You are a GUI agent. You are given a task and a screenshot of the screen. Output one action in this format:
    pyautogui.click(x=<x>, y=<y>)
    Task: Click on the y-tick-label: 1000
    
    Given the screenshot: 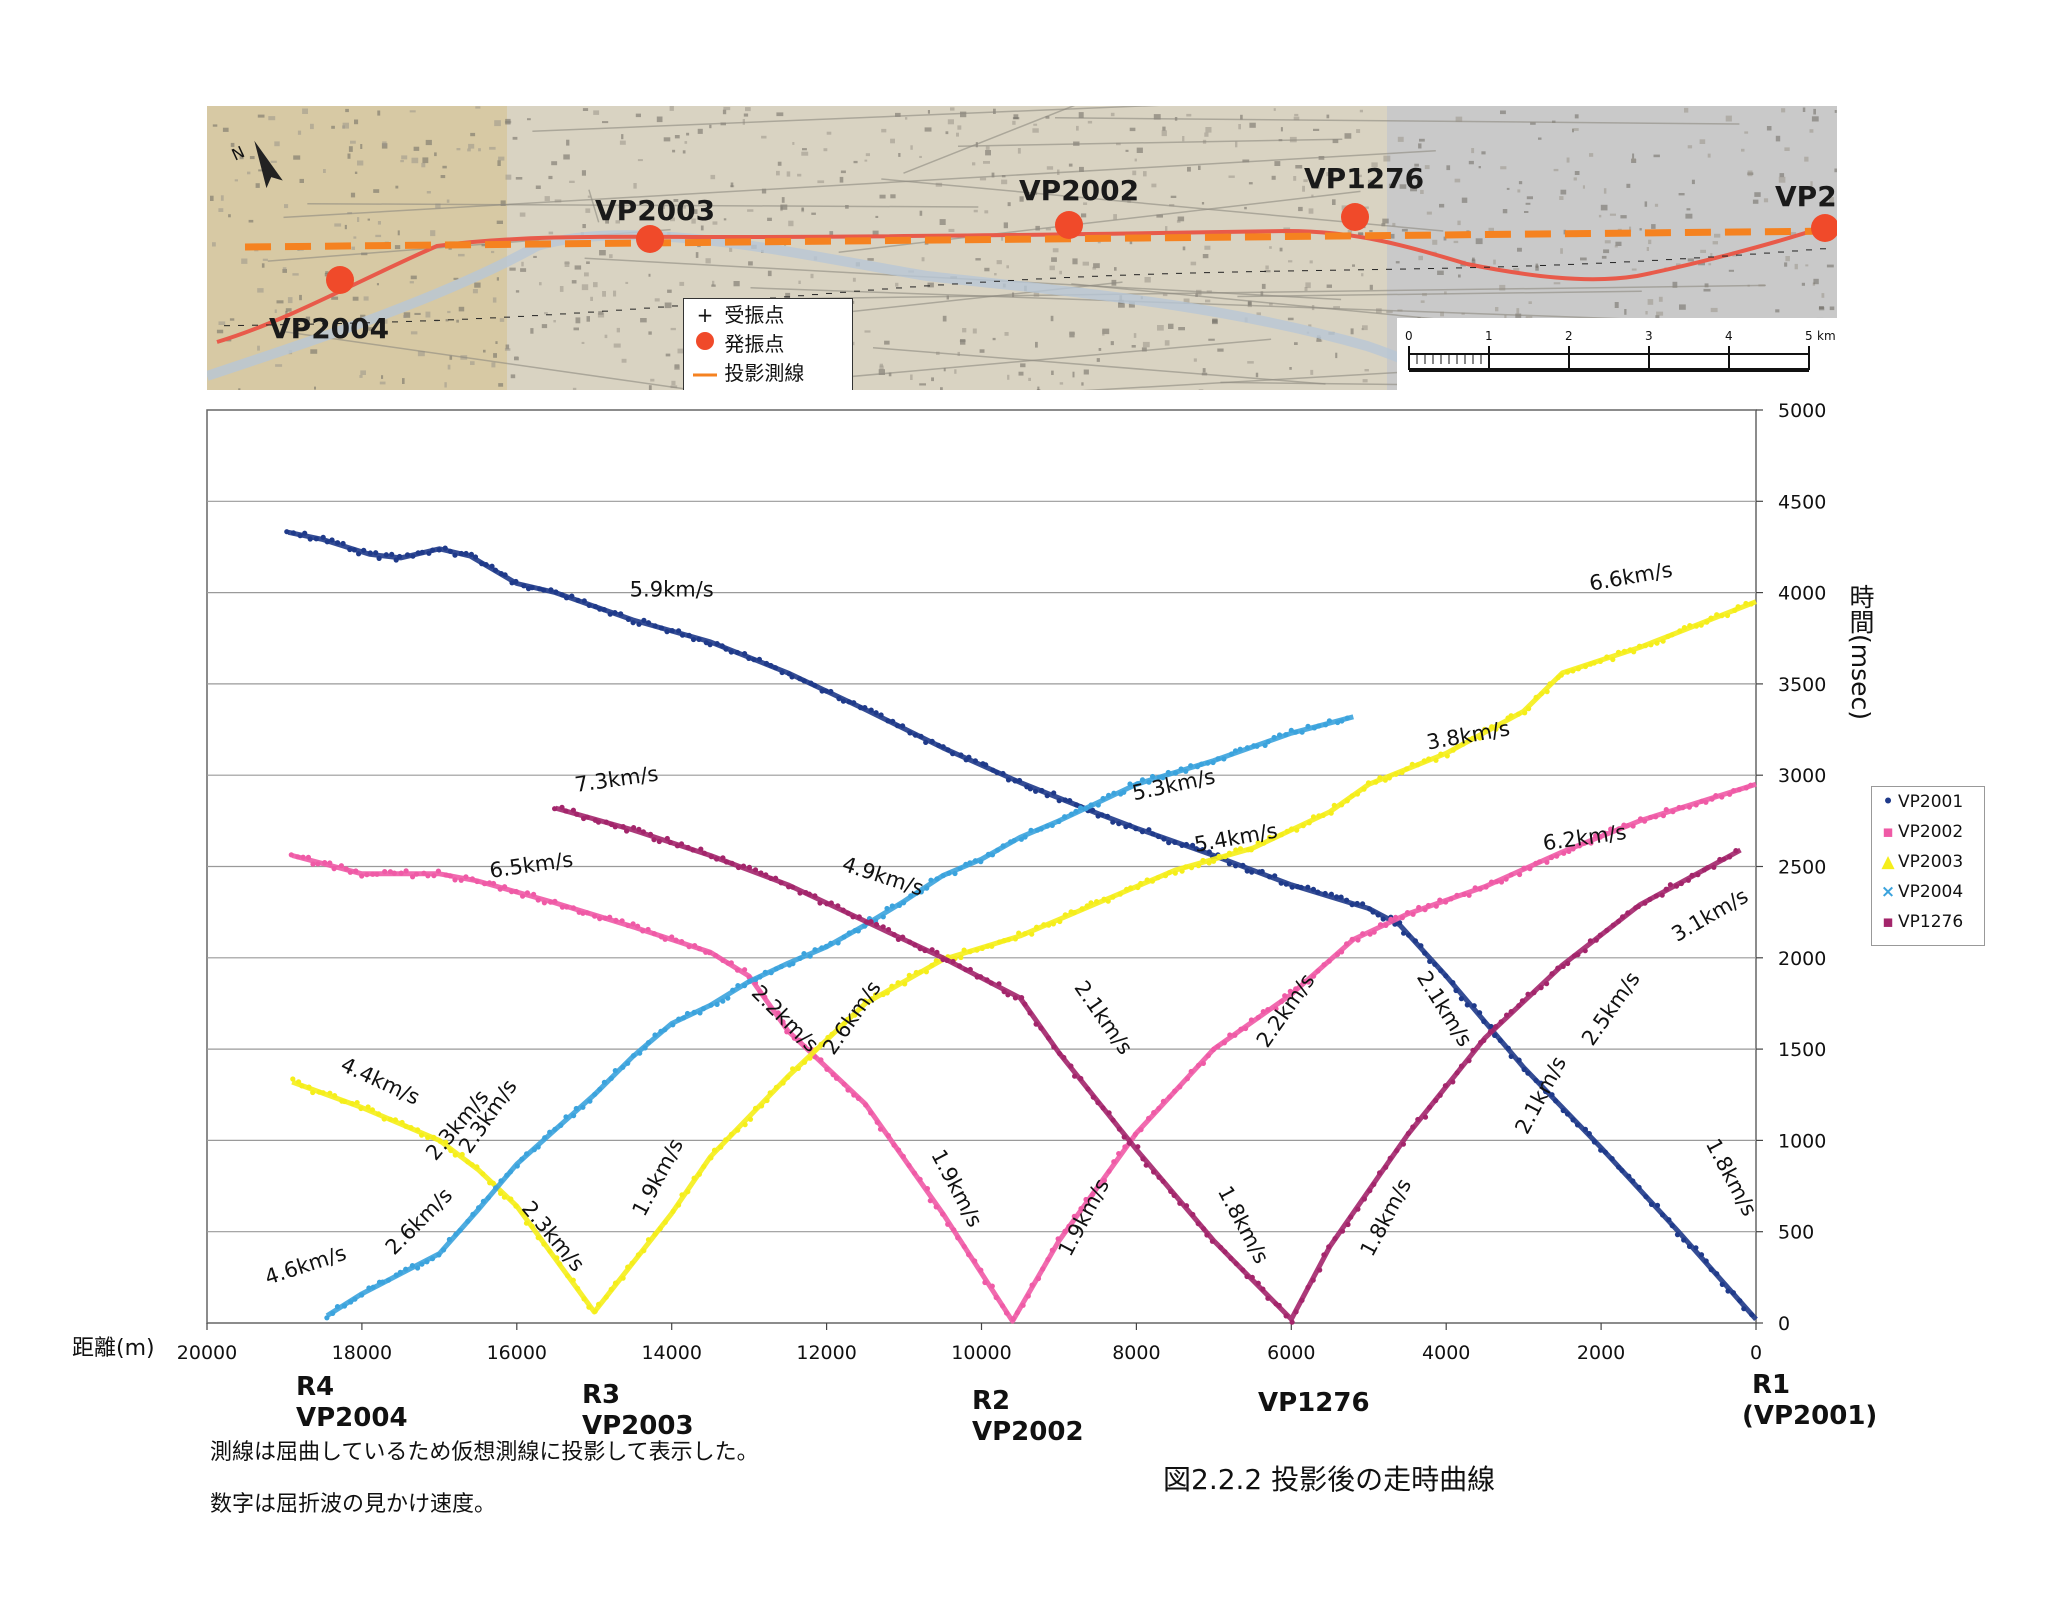 What is the action you would take?
    pyautogui.click(x=1802, y=1141)
    